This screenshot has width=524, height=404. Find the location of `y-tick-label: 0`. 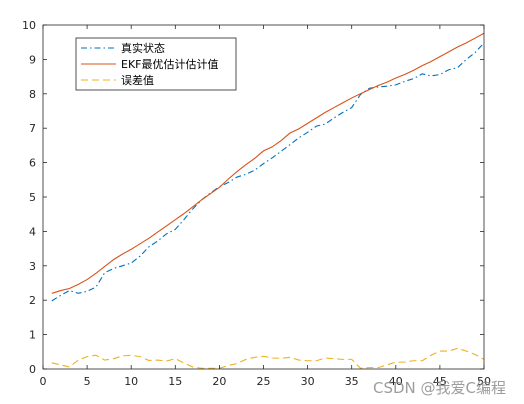

y-tick-label: 0 is located at coordinates (32, 369).